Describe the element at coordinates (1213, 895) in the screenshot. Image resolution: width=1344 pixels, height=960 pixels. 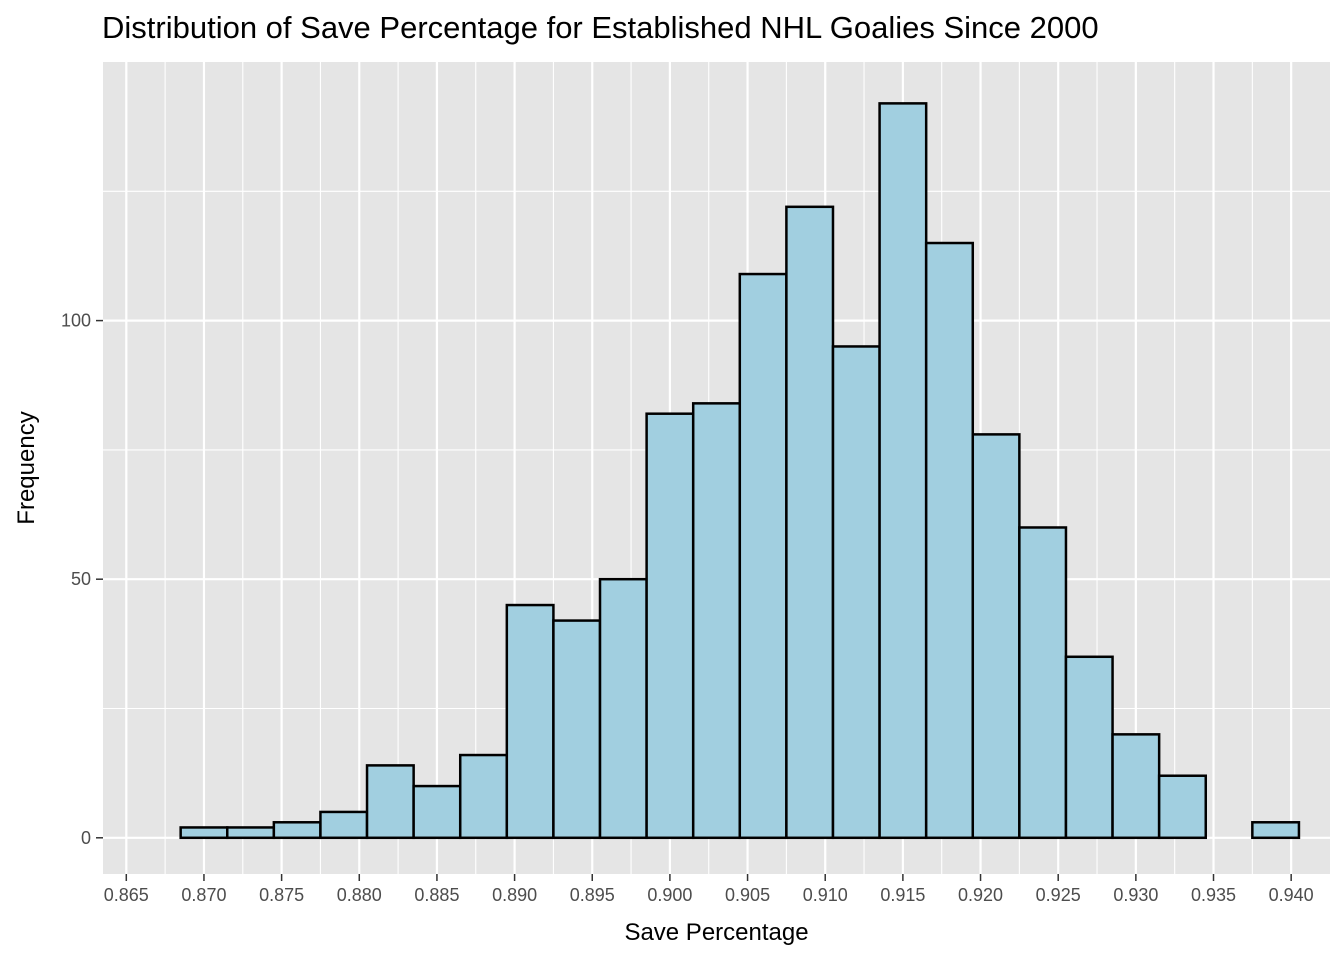
I see `x-tick-label: 0.935` at that location.